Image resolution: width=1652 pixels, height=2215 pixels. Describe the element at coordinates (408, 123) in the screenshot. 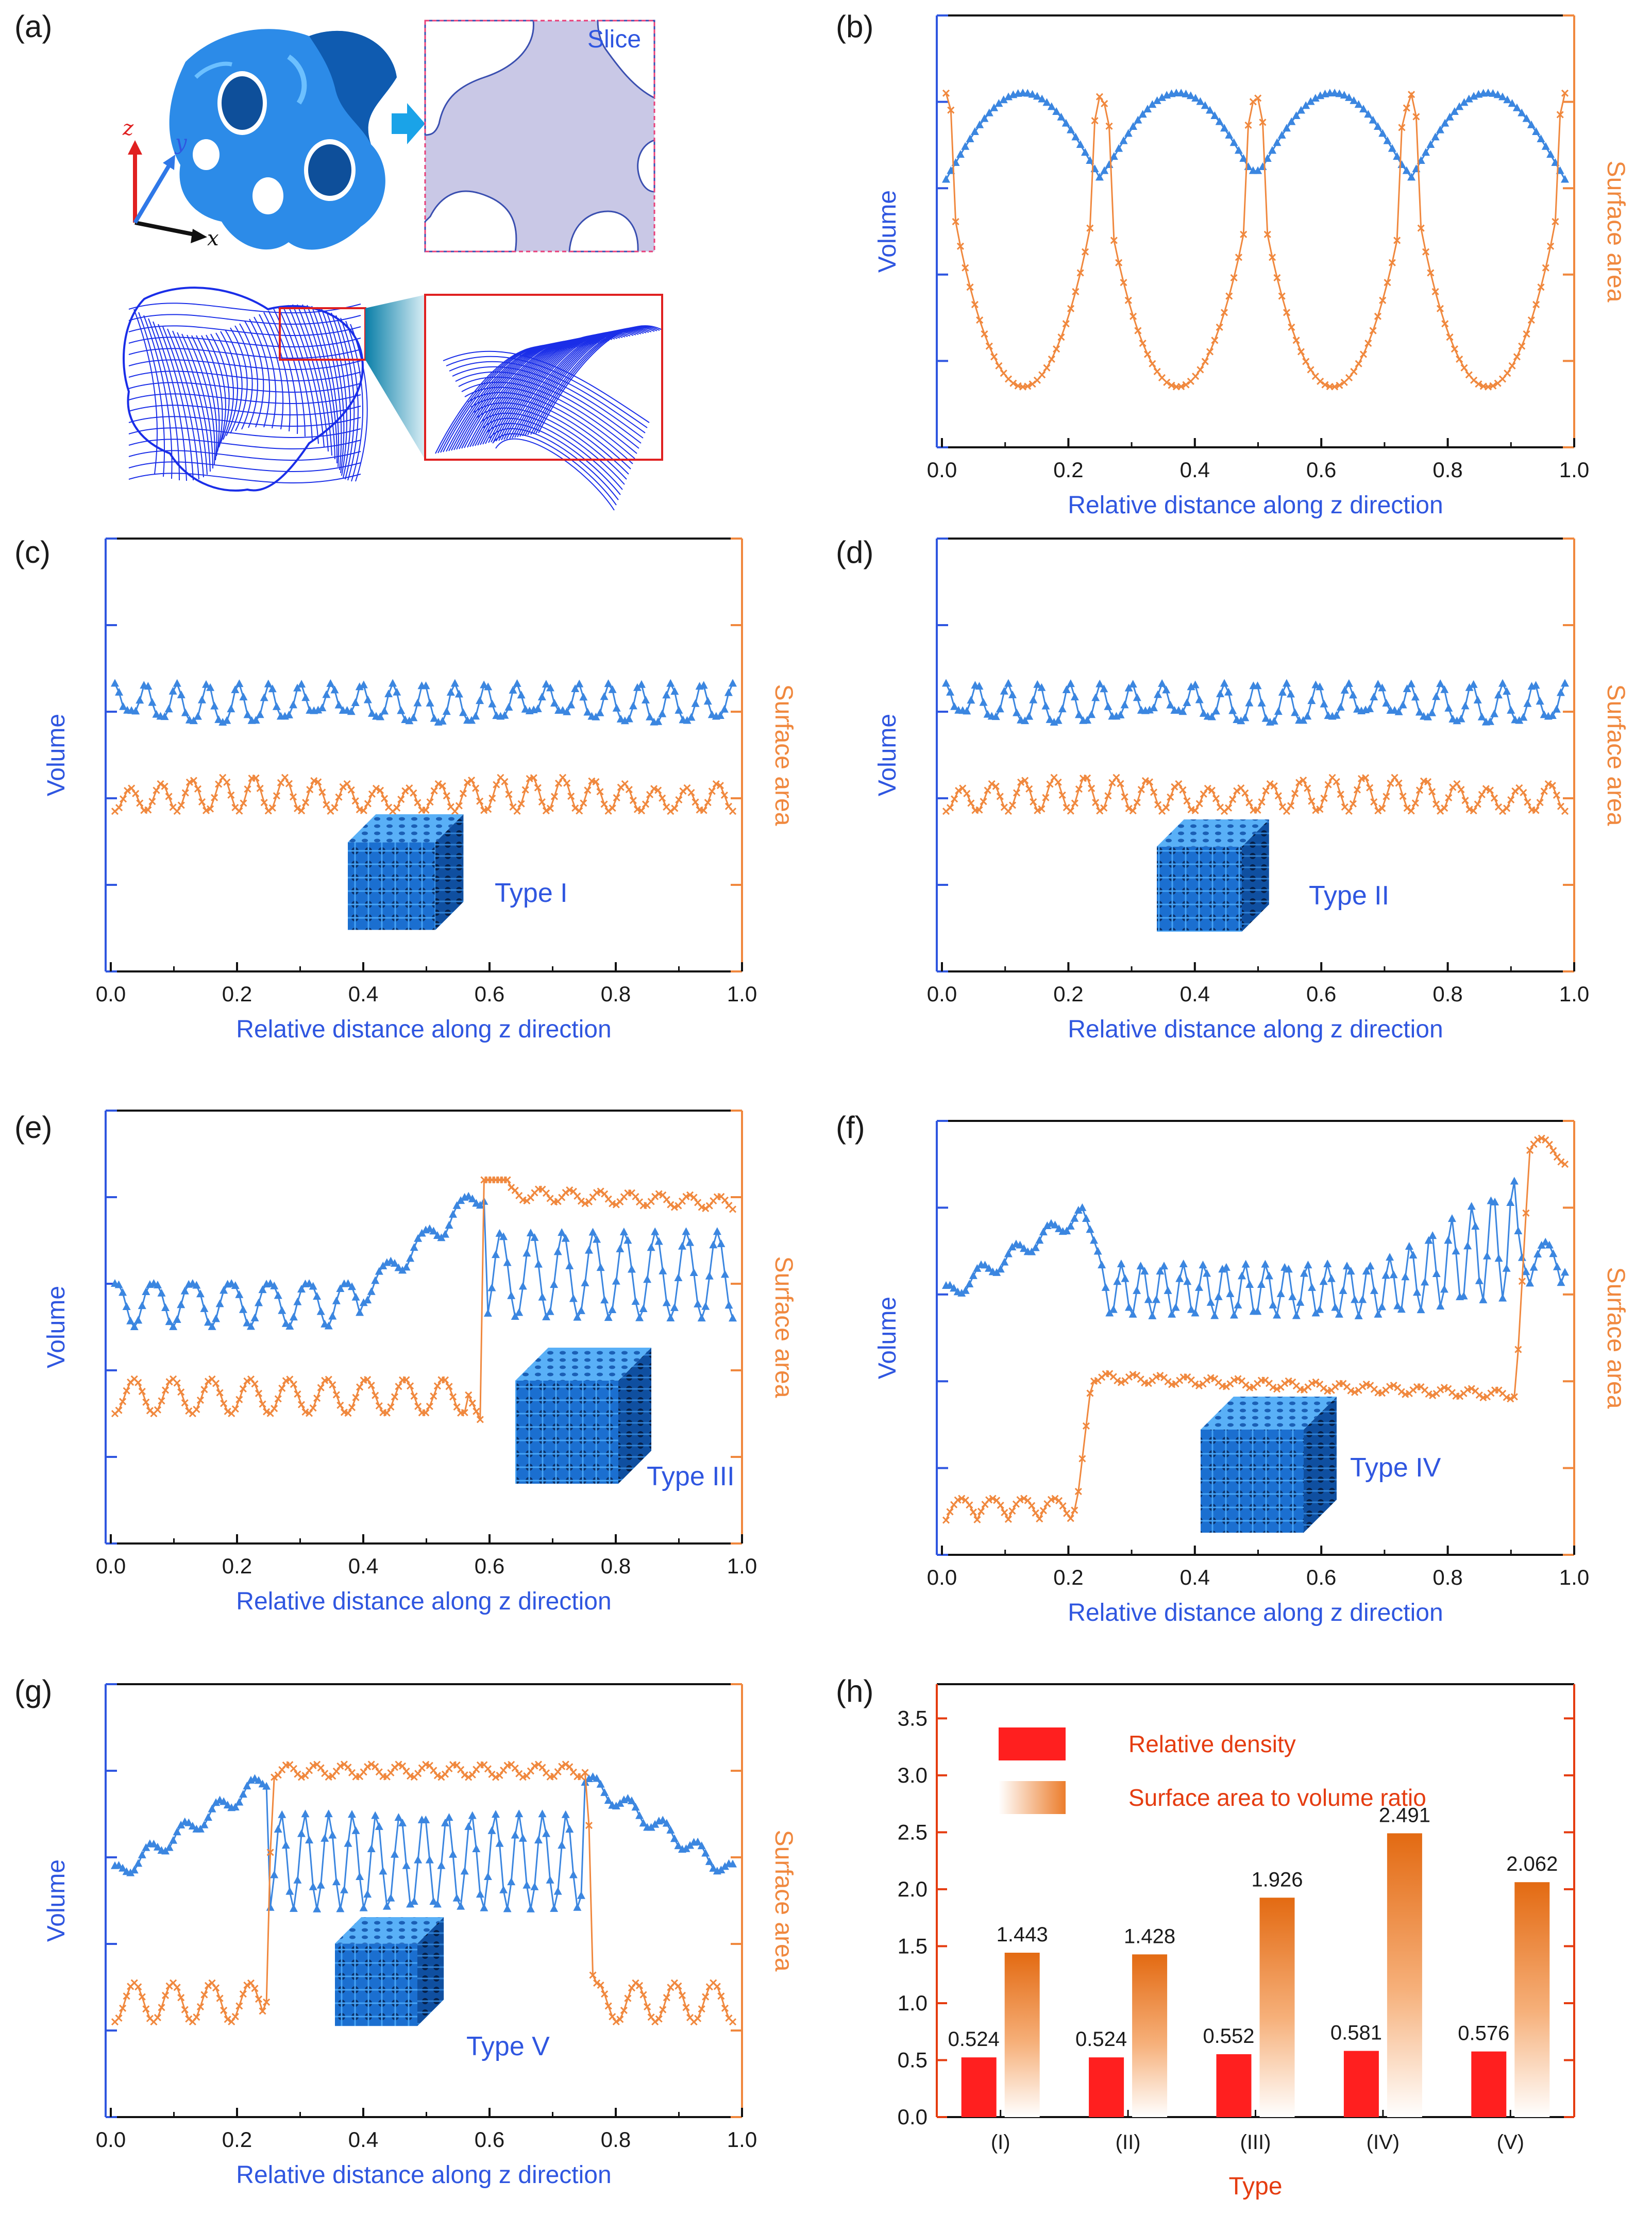

I see `arrow-right-icon` at that location.